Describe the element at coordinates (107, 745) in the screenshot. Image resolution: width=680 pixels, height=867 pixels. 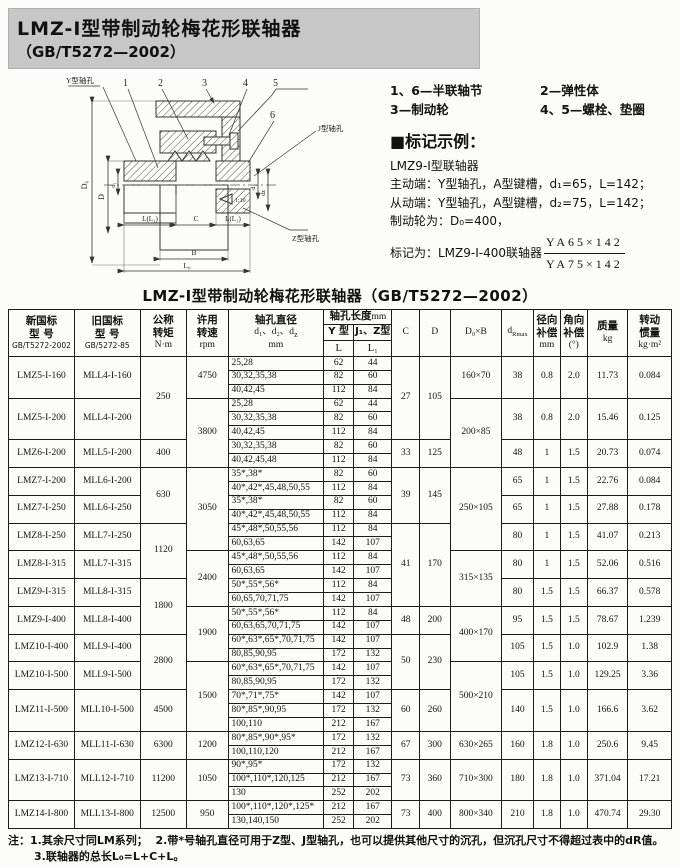
I see `table-cell: MLL11-I-630` at that location.